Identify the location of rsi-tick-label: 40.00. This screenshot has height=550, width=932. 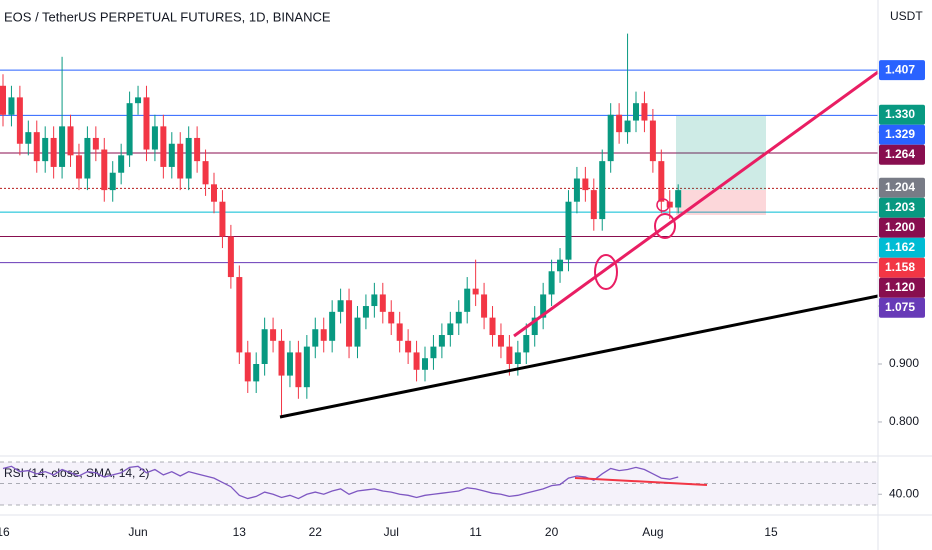
(904, 493).